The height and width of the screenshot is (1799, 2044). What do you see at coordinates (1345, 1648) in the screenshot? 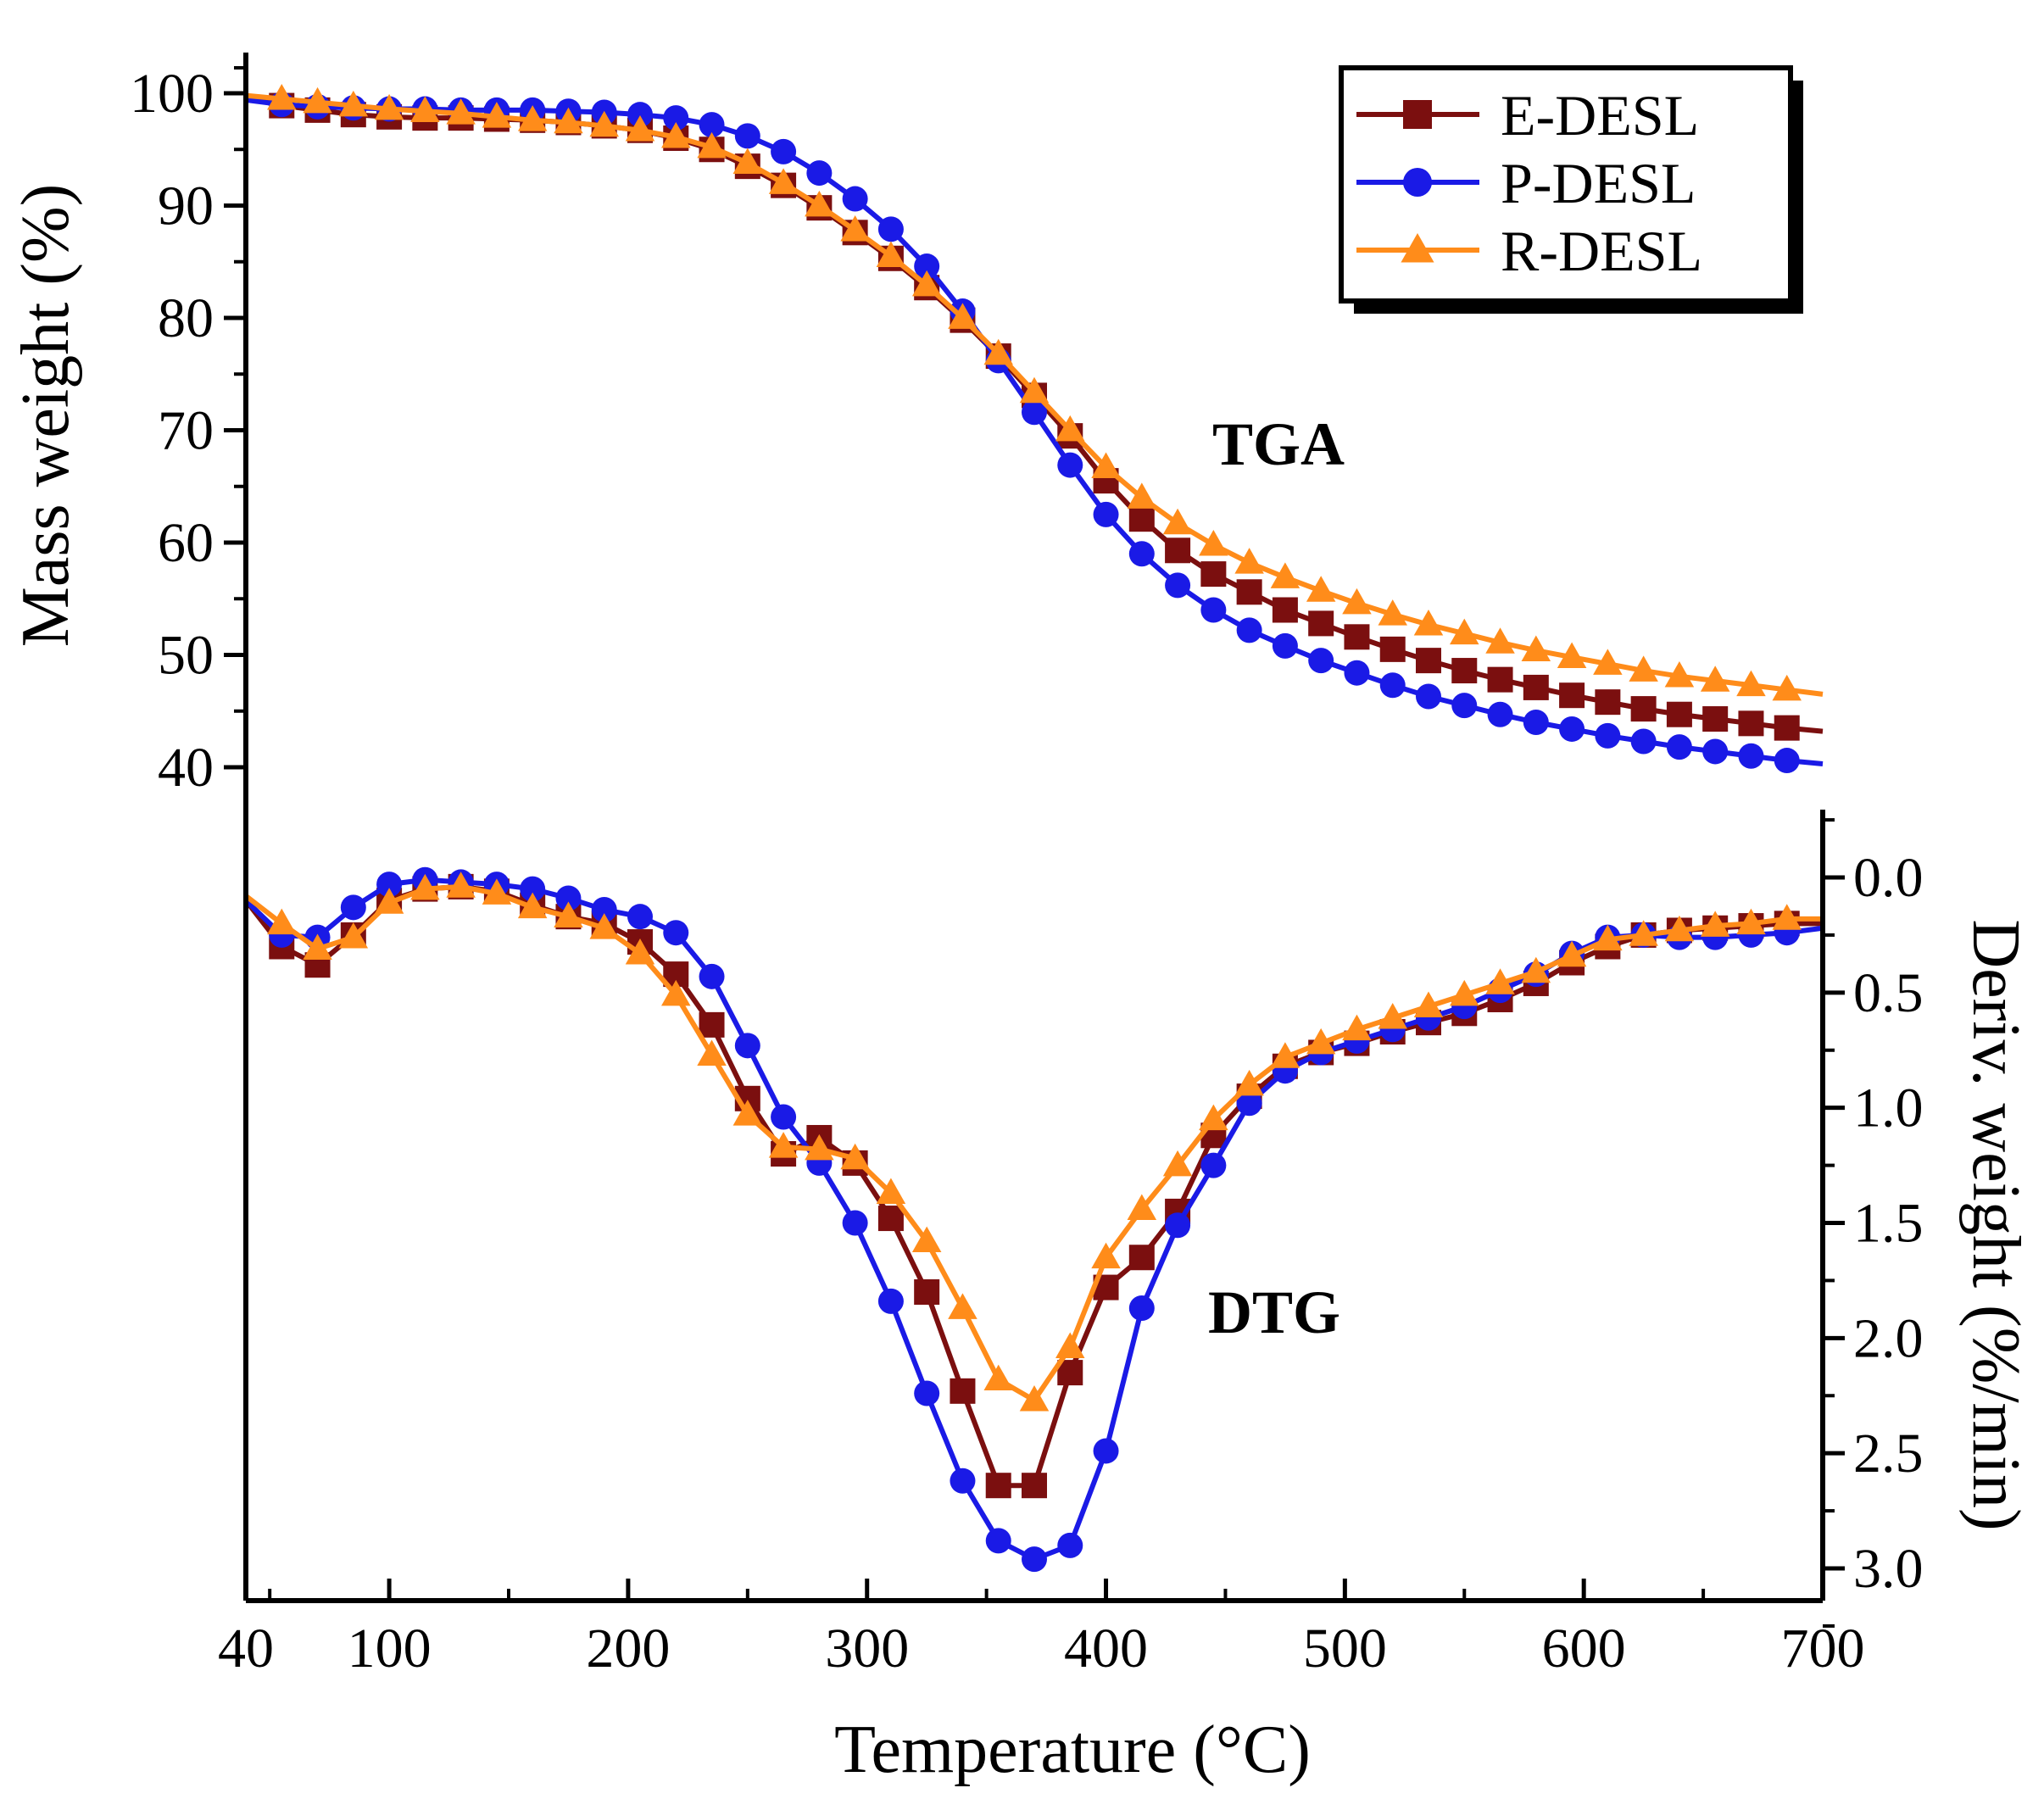
I see `x-tick-label: 500` at bounding box center [1345, 1648].